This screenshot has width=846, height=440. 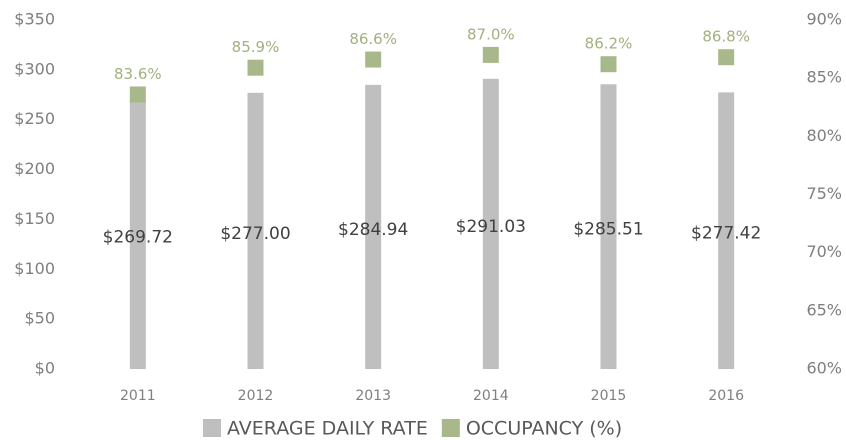 What do you see at coordinates (327, 429) in the screenshot?
I see `legend-label: AVERAGE DAILY RATE` at bounding box center [327, 429].